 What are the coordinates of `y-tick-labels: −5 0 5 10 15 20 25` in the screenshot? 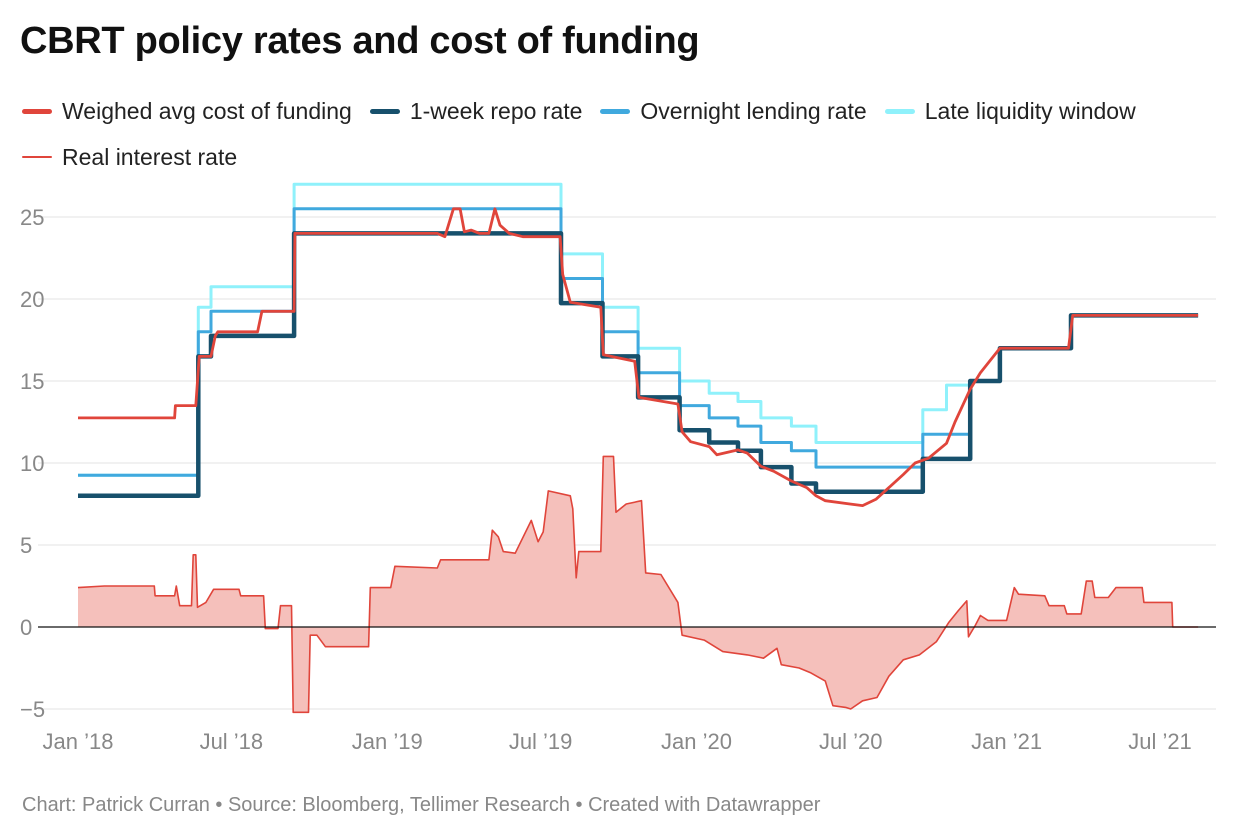 It's located at (32, 463).